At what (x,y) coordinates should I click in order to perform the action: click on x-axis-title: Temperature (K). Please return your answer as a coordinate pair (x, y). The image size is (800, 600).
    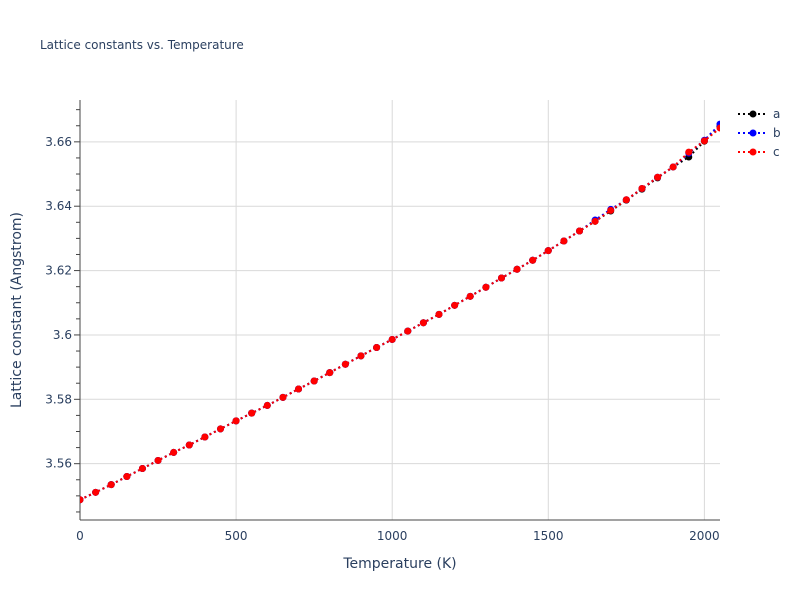
    Looking at the image, I should click on (399, 564).